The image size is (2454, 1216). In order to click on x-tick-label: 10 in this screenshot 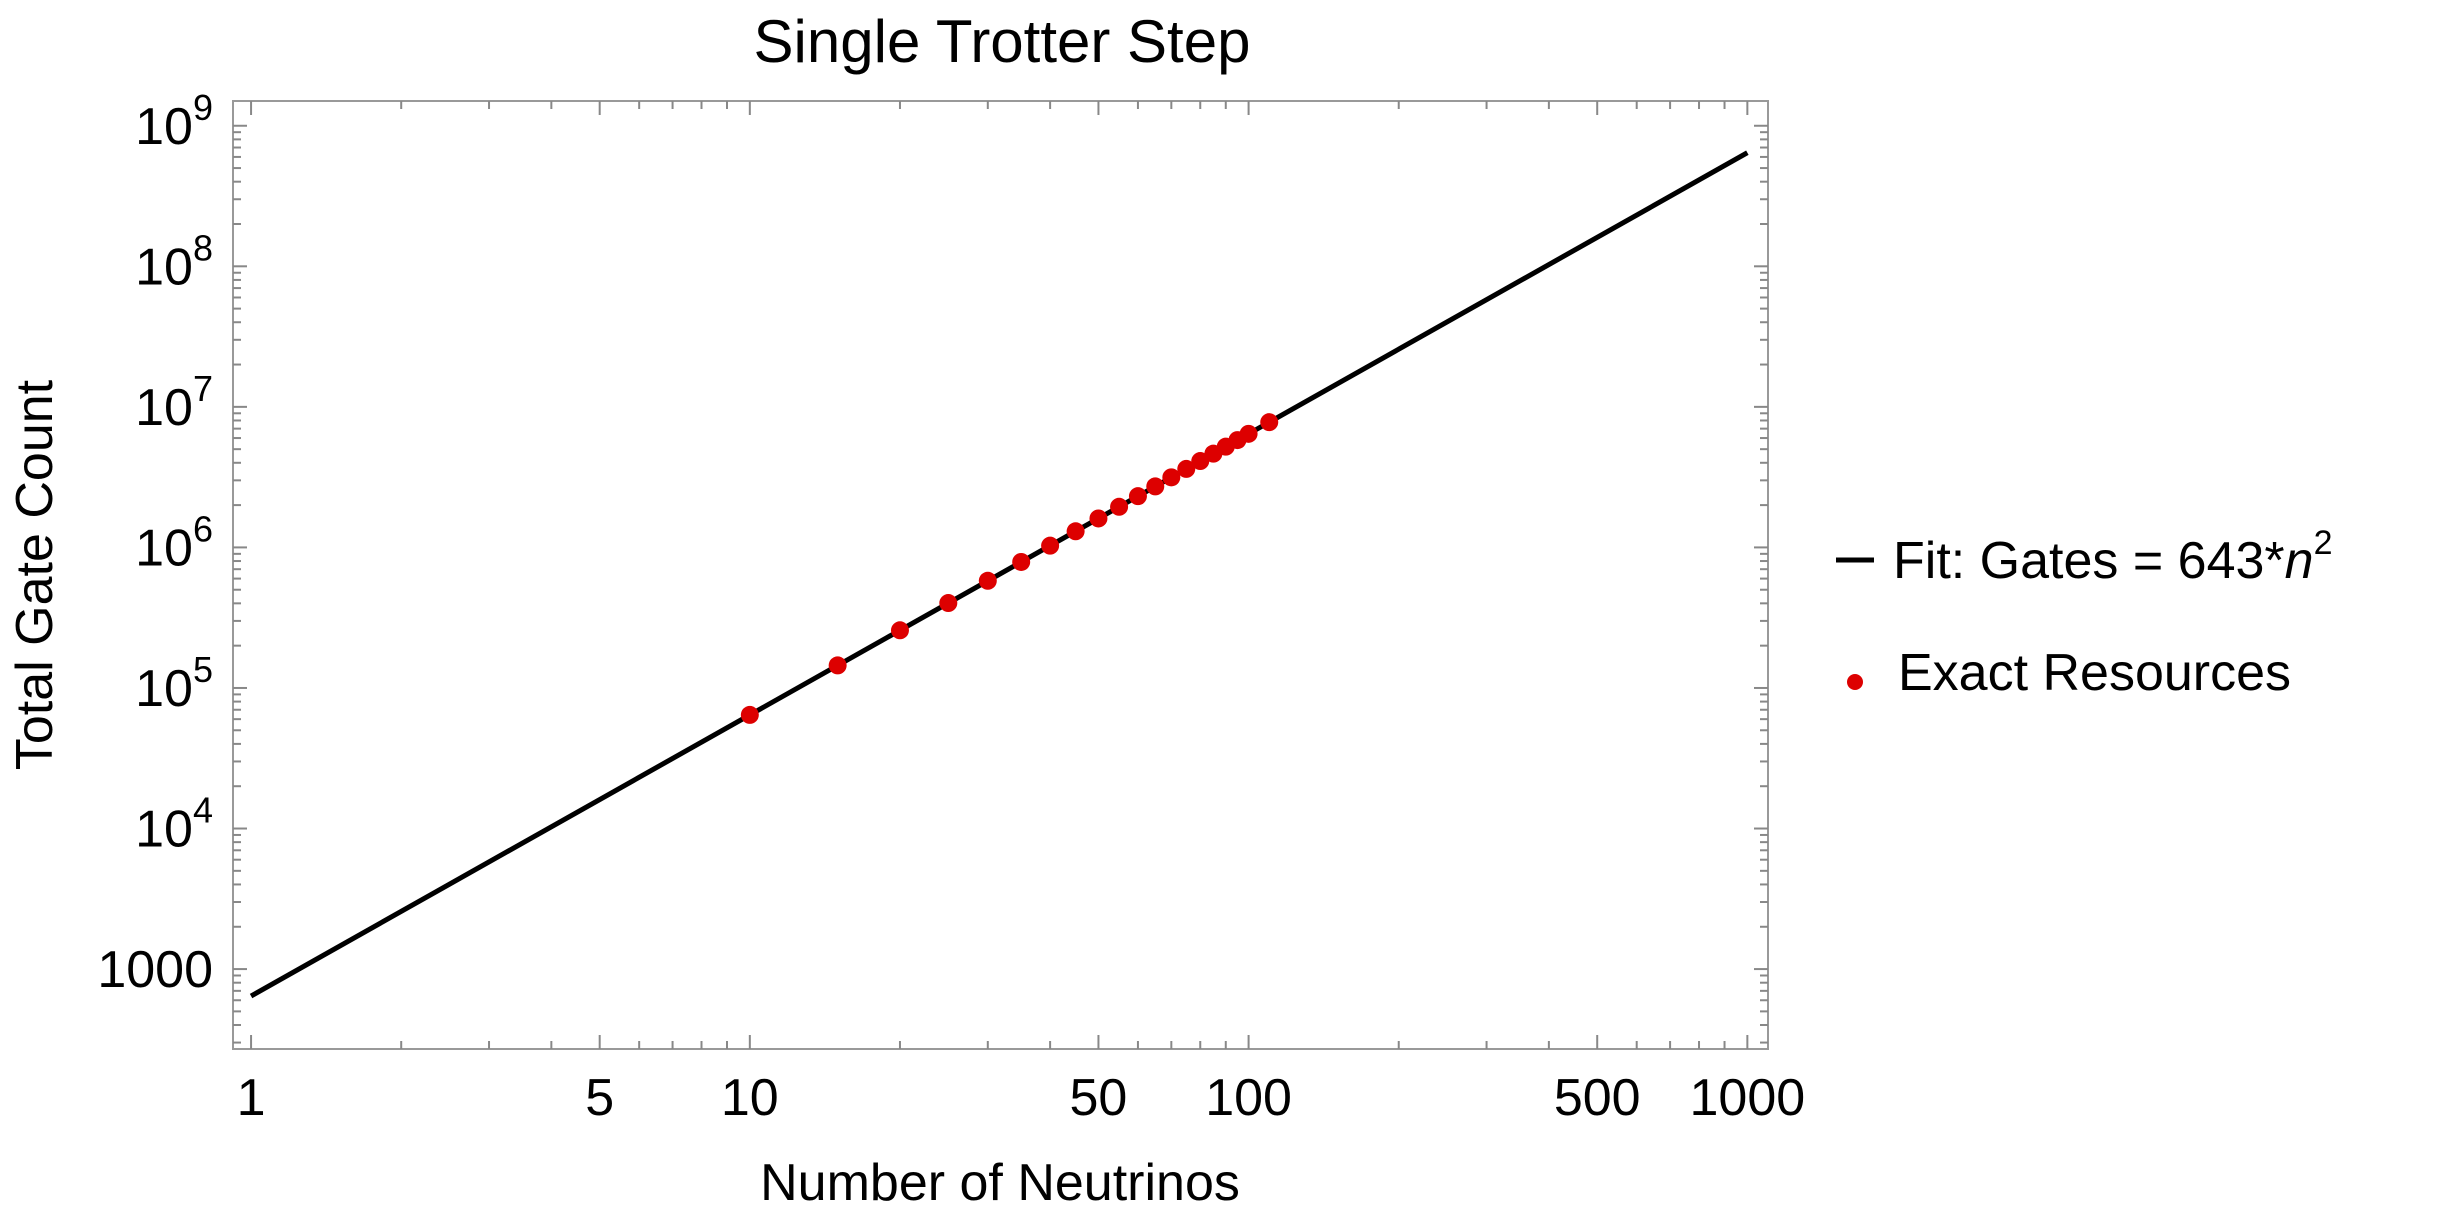, I will do `click(750, 1098)`.